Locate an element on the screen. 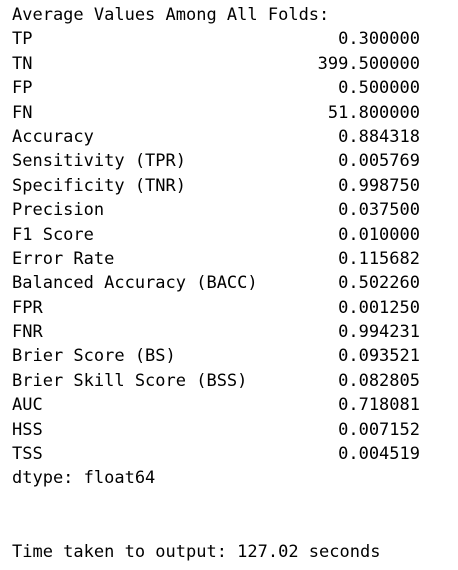 The width and height of the screenshot is (458, 570). metric-value: 0.998750 is located at coordinates (379, 185).